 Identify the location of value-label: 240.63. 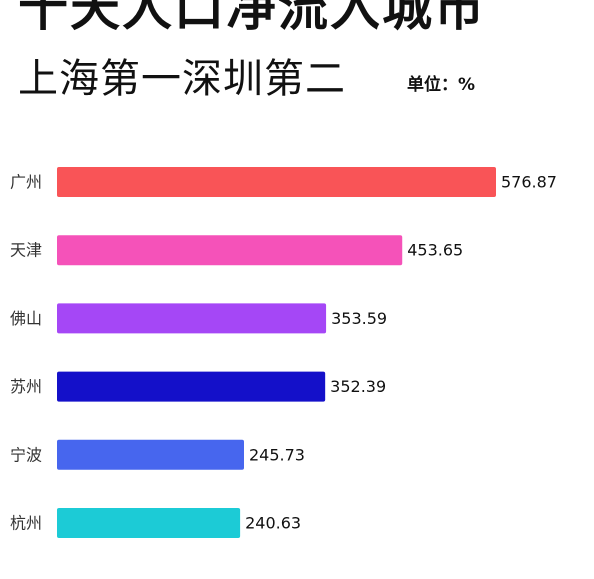
(273, 523).